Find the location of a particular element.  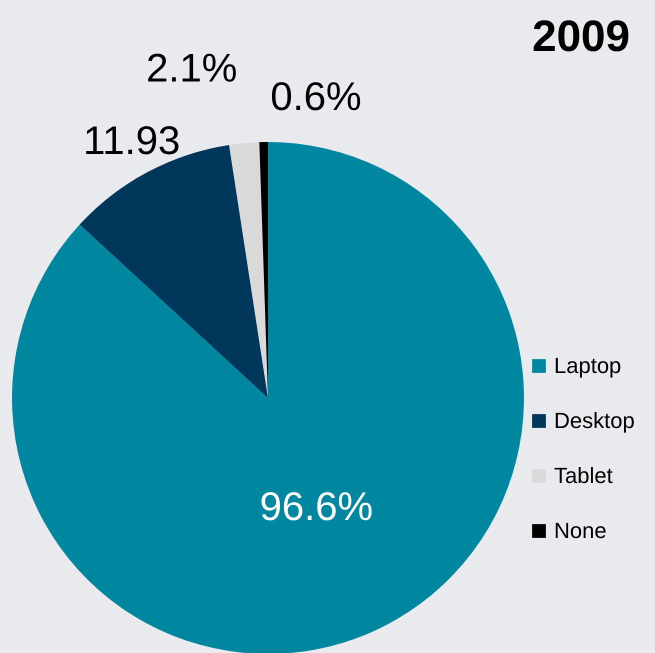

data-label: 0.6% is located at coordinates (316, 97).